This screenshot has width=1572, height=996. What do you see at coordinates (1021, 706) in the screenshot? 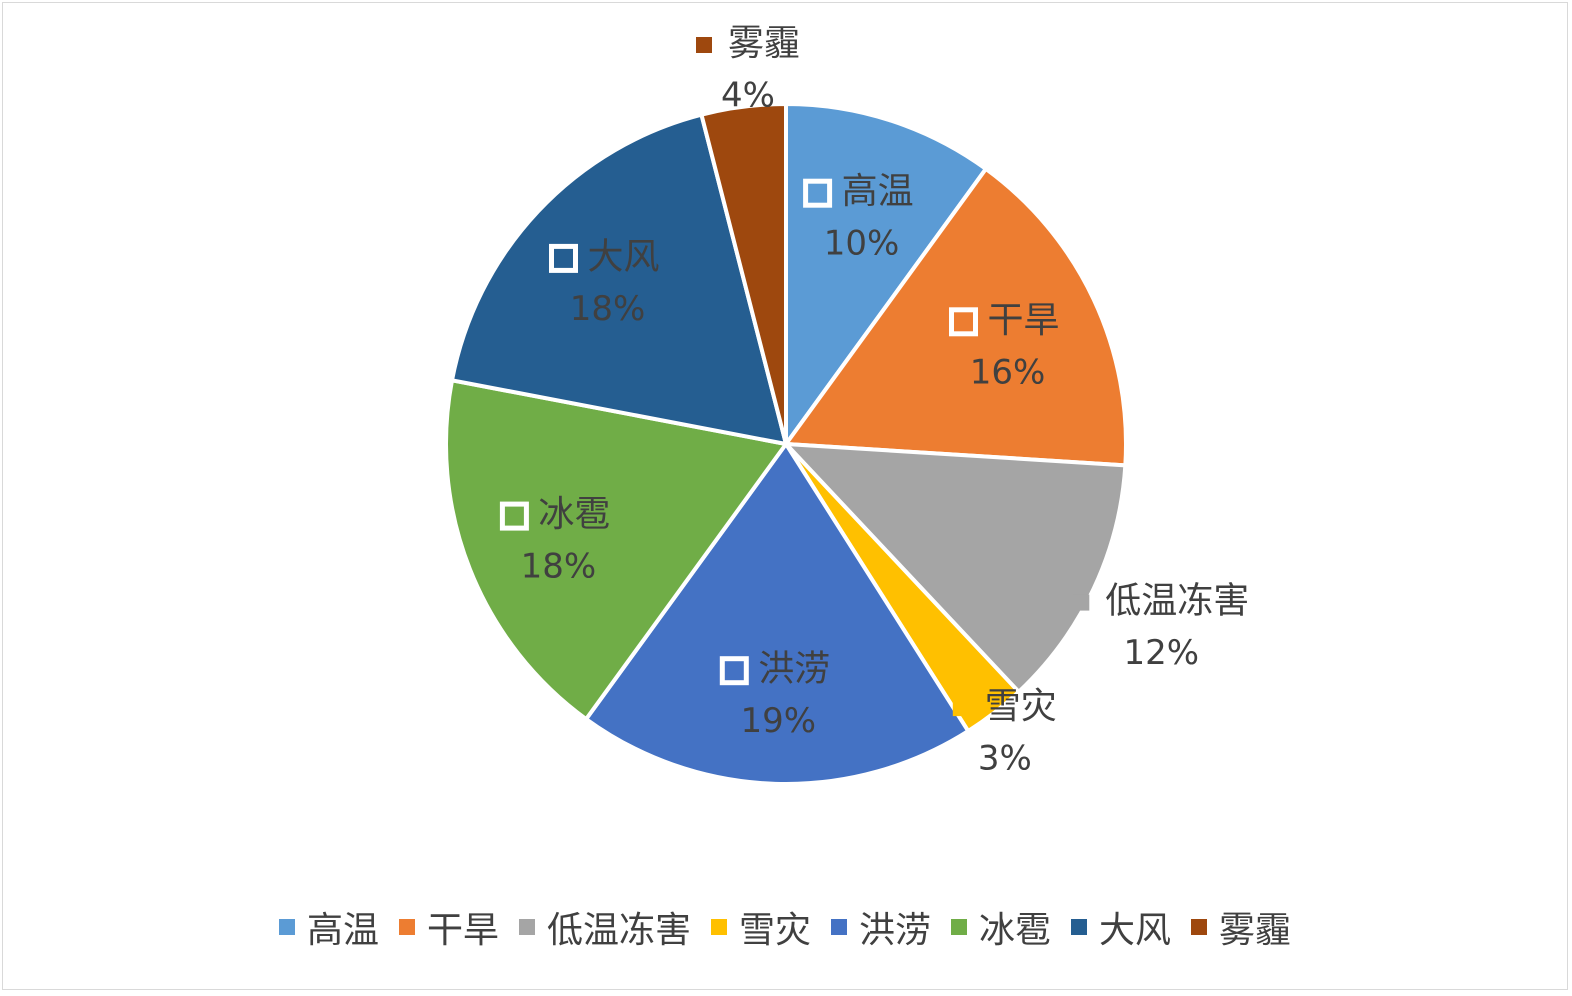
I see `slice-category-label: 雪灾` at bounding box center [1021, 706].